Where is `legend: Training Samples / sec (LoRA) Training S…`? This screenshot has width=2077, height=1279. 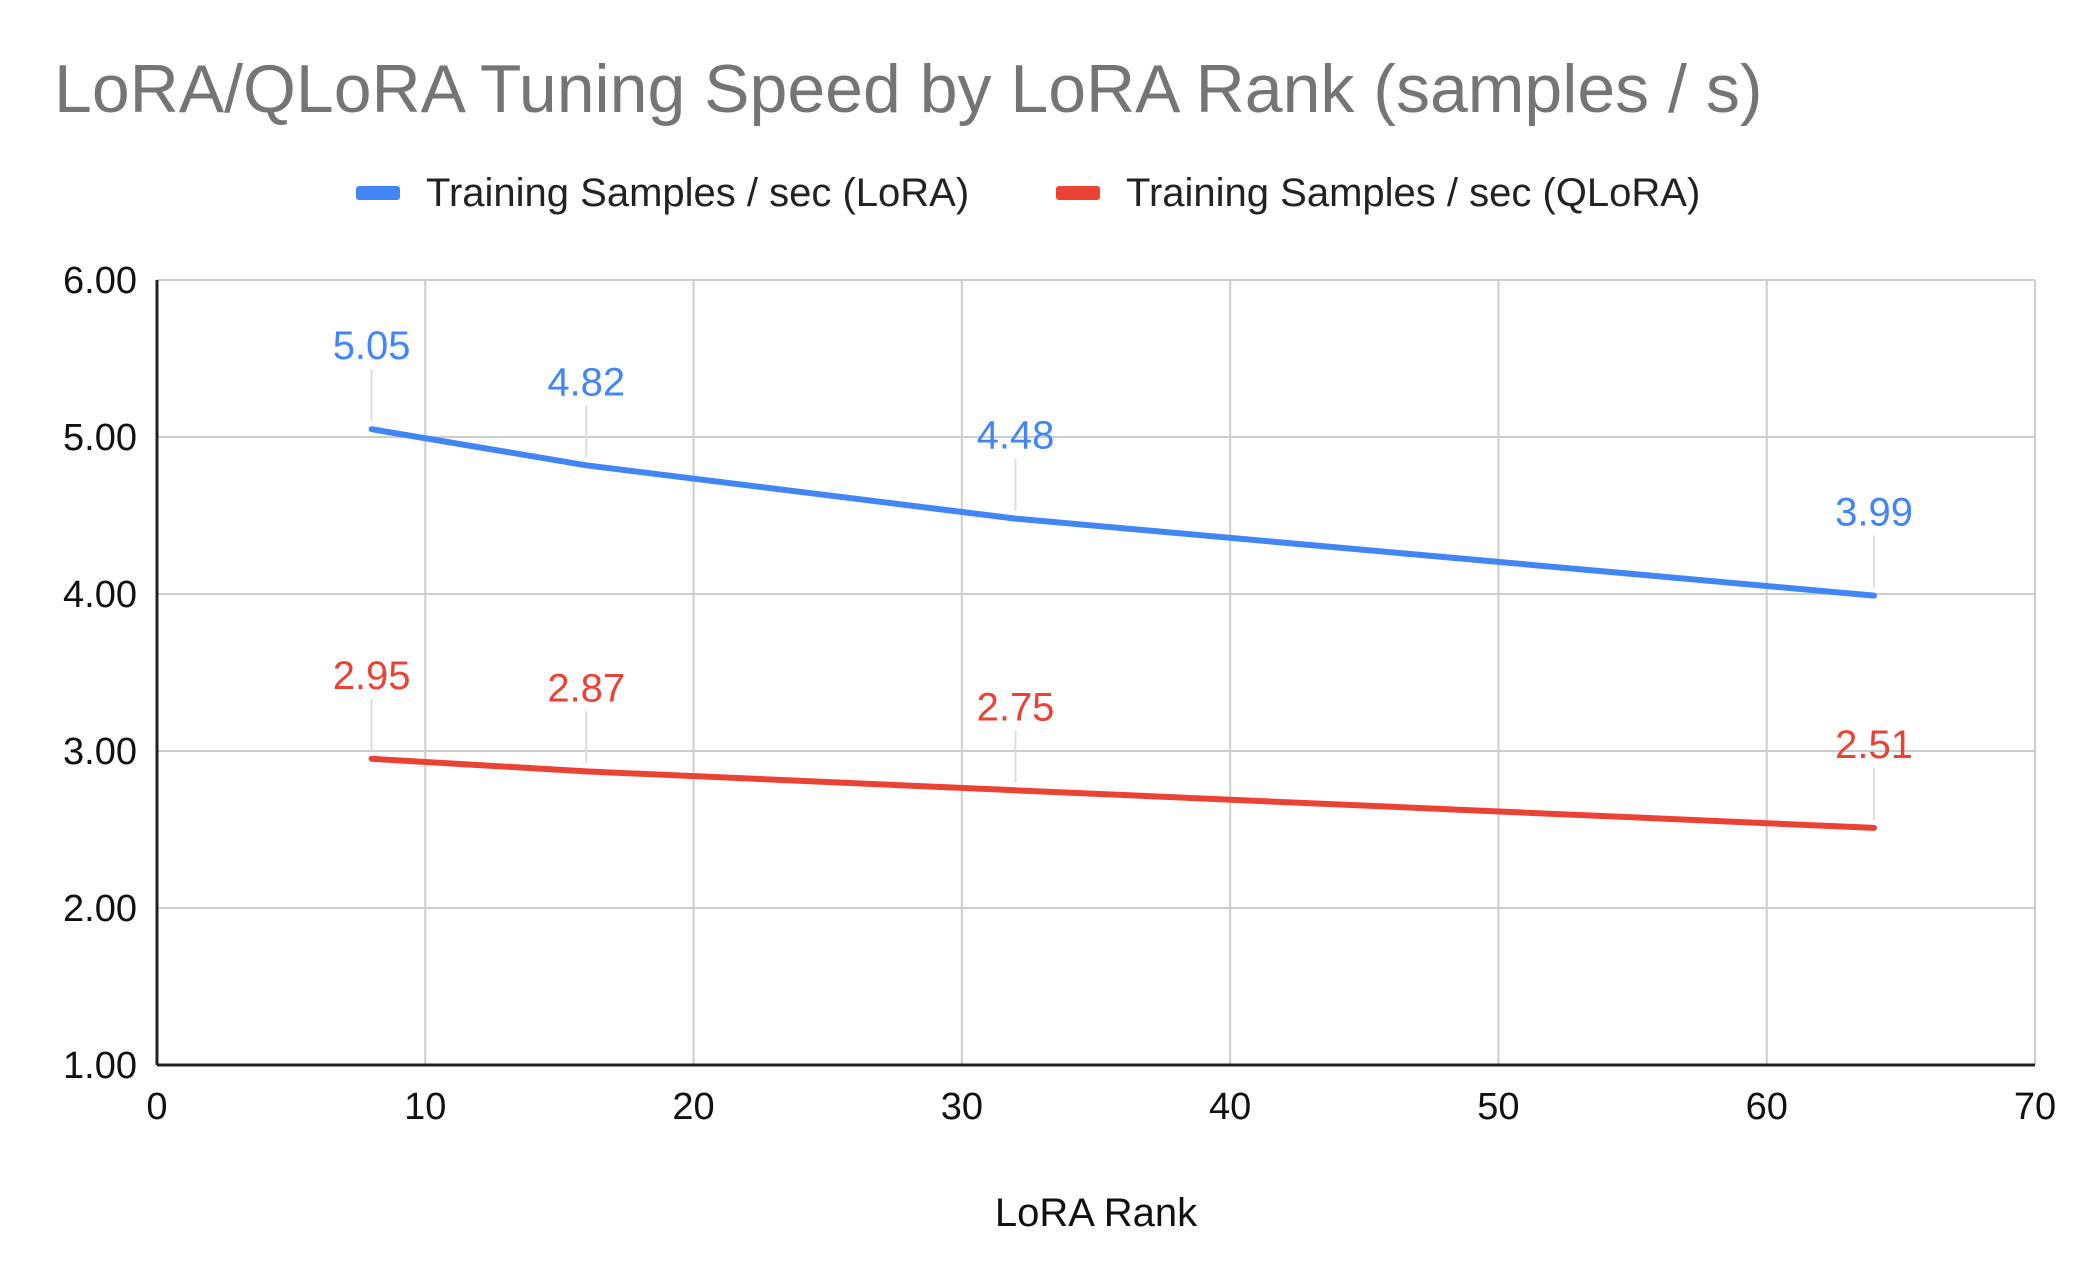 legend: Training Samples / sec (LoRA) Training S… is located at coordinates (1028, 193).